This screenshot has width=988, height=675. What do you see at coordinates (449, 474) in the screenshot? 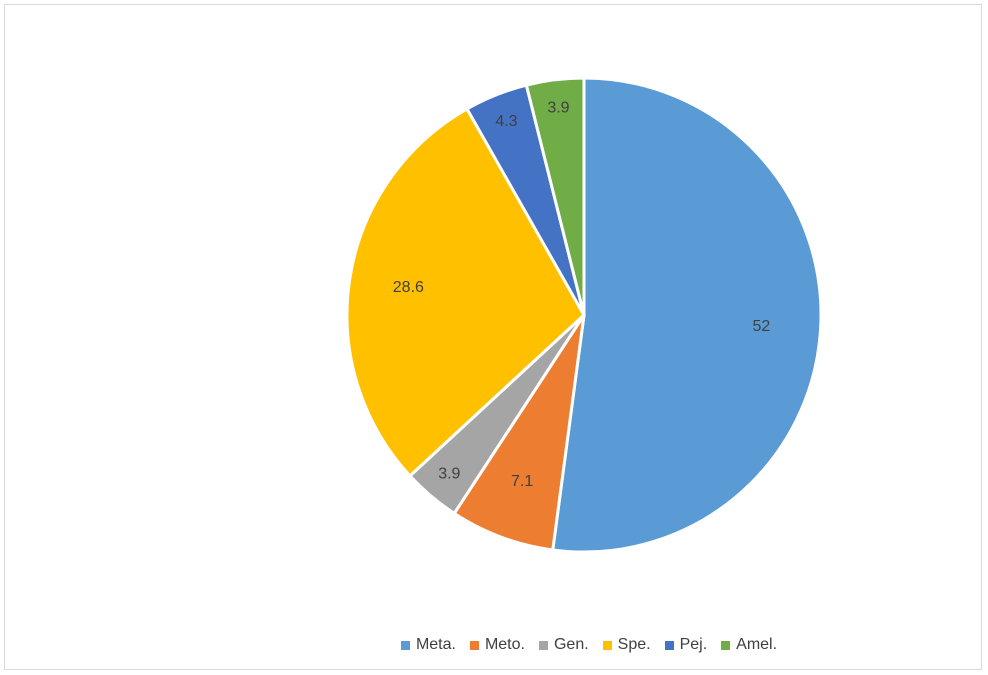
I see `data-label-gen: 3.9` at bounding box center [449, 474].